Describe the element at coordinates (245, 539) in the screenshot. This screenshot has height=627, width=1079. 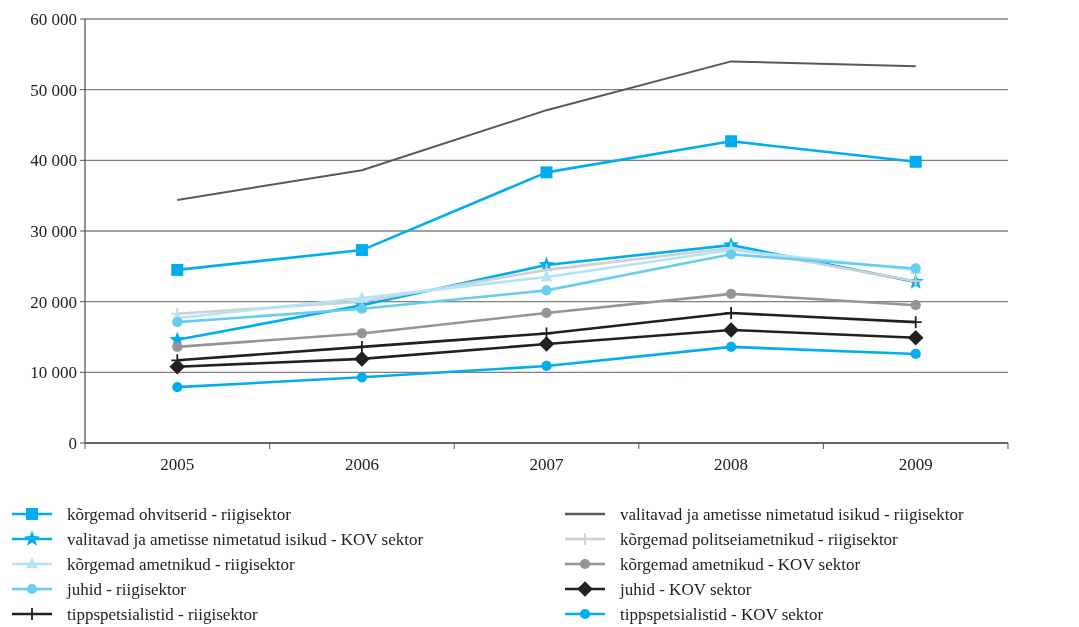
I see `legend-label: valitavad ja ametisse nimetatud isikud - KOV sektor` at that location.